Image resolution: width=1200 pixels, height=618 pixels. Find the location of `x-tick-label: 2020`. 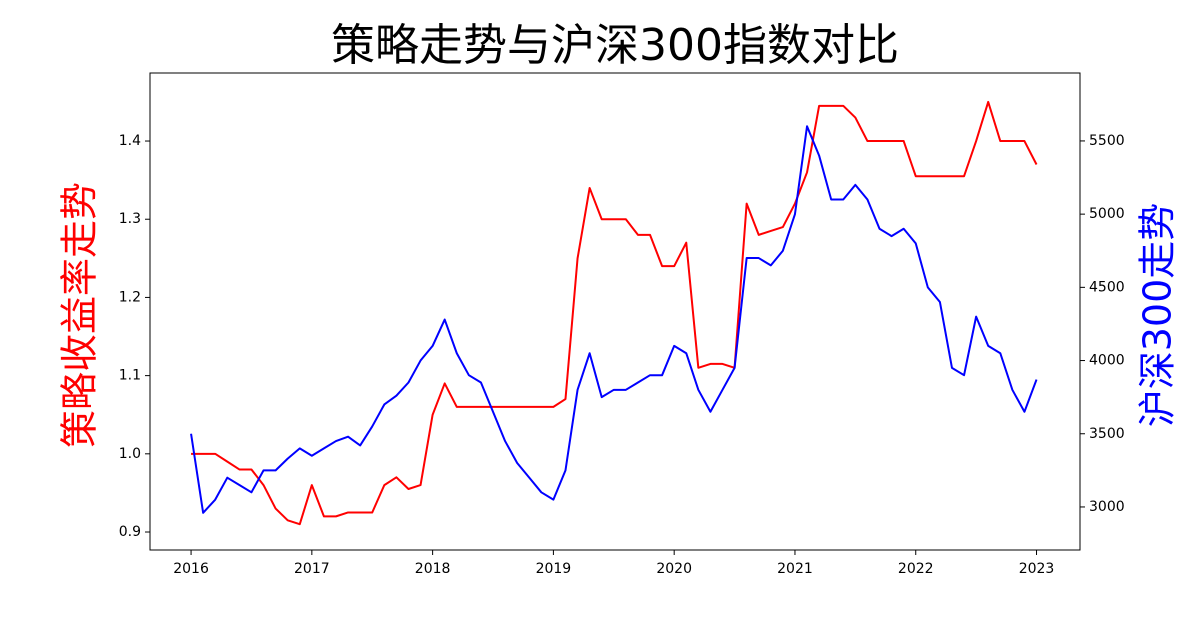

x-tick-label: 2020 is located at coordinates (674, 569).